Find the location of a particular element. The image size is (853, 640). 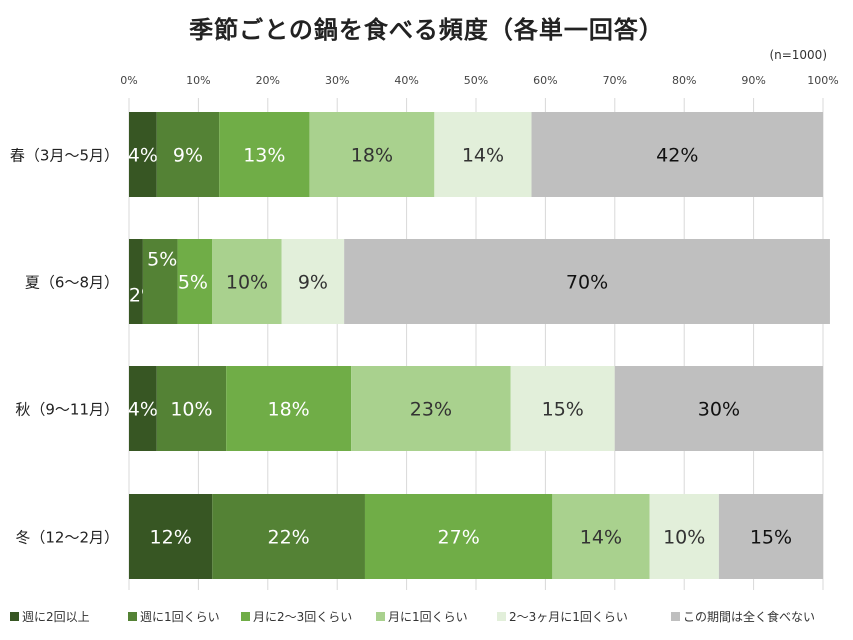

x-tick-label: 70% is located at coordinates (615, 80).